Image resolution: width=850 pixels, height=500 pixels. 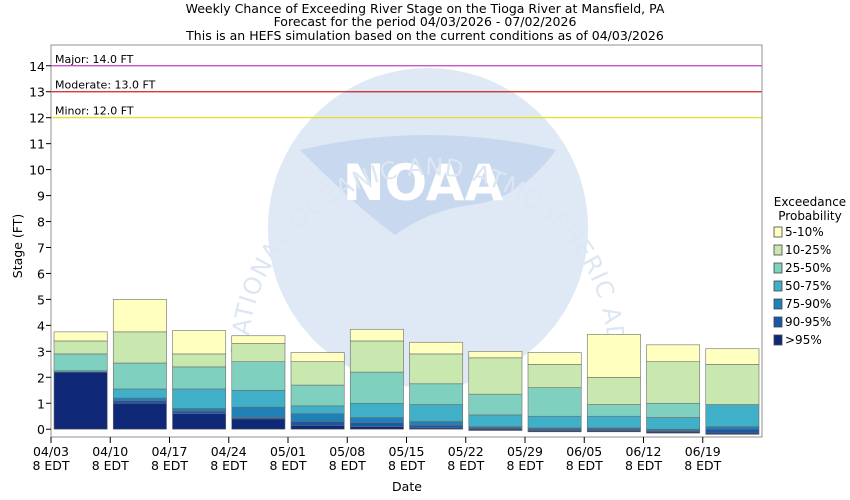 I want to click on x-tick-sublabel-6: 8 EDT, so click(x=406, y=465).